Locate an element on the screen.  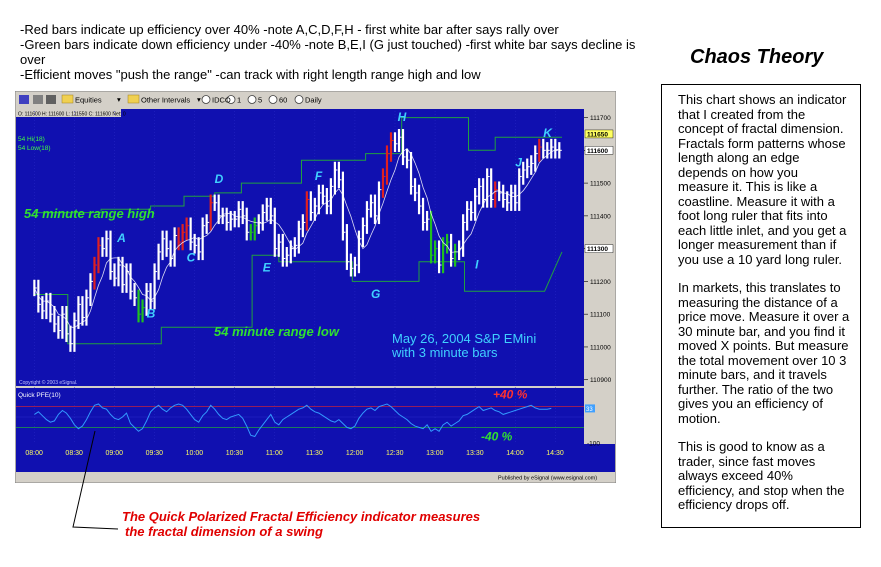
range-low-line is located at coordinates (298, 298).